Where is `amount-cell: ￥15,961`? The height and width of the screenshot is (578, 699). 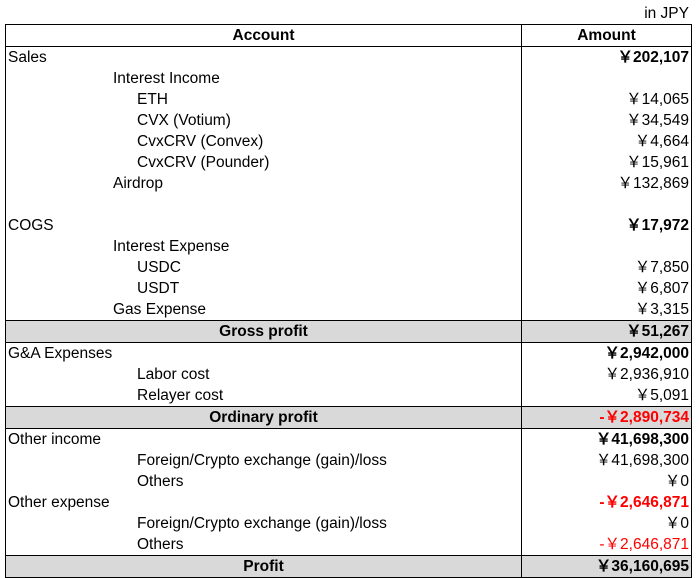 amount-cell: ￥15,961 is located at coordinates (606, 162).